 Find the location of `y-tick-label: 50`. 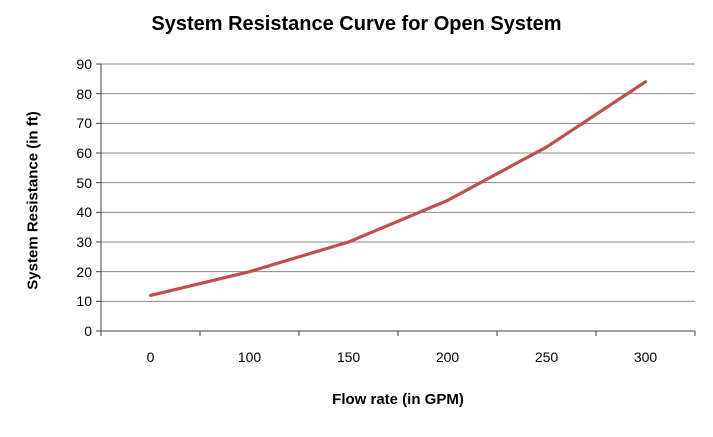

y-tick-label: 50 is located at coordinates (84, 182).